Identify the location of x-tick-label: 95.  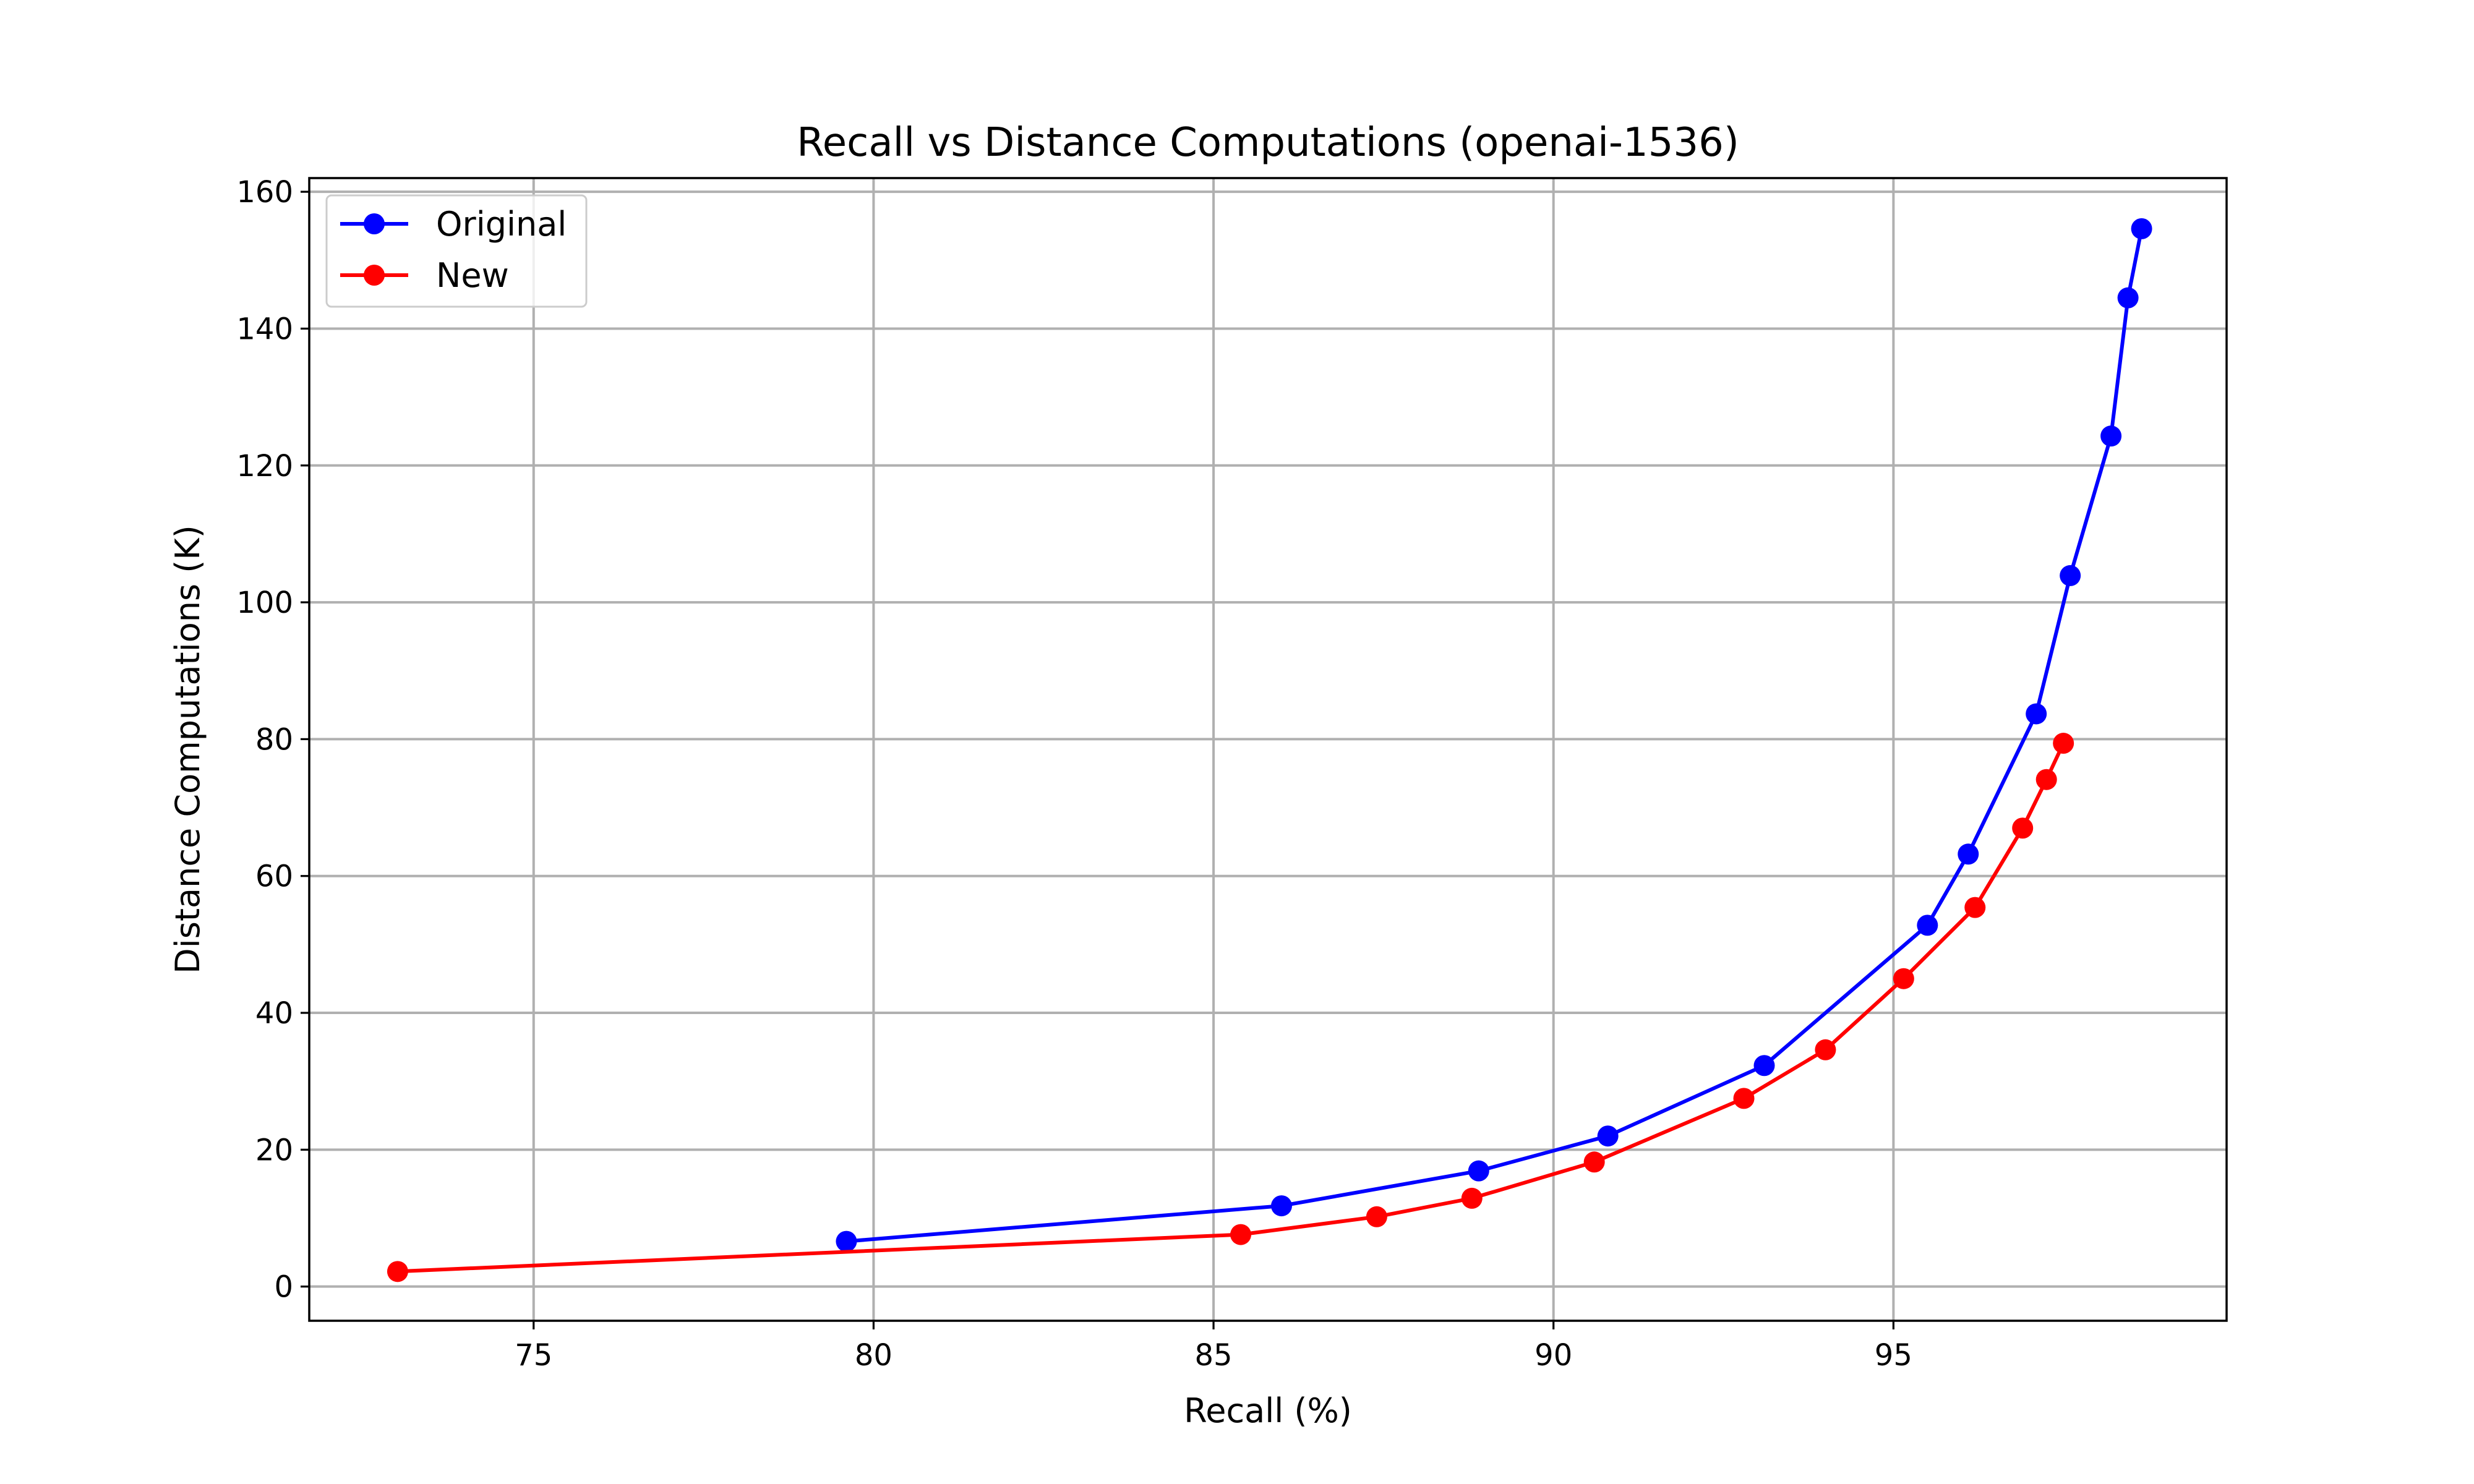
(1894, 1355).